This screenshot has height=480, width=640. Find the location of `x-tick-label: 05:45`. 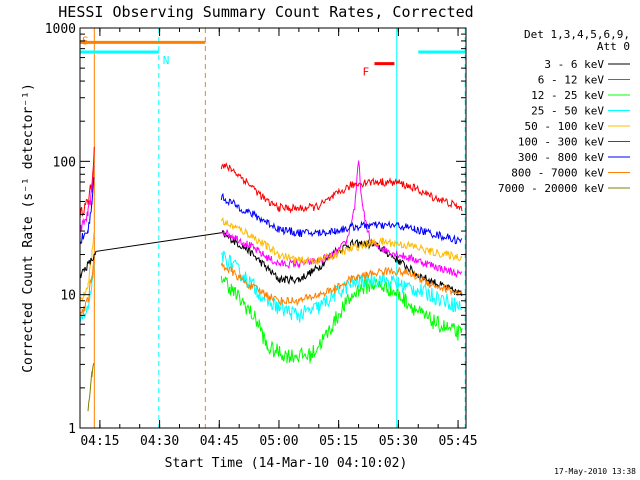

x-tick-label: 05:45 is located at coordinates (457, 441).